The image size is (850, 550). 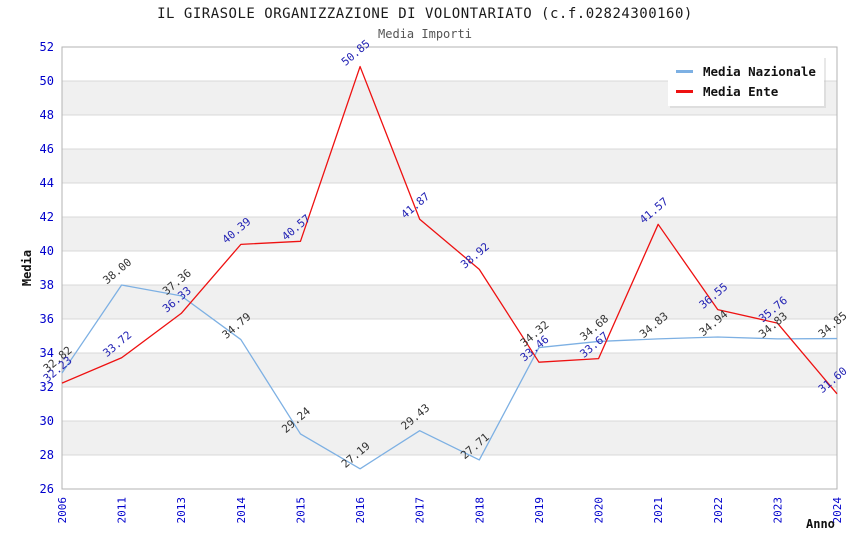 What do you see at coordinates (47, 353) in the screenshot?
I see `y-tick-label: 34` at bounding box center [47, 353].